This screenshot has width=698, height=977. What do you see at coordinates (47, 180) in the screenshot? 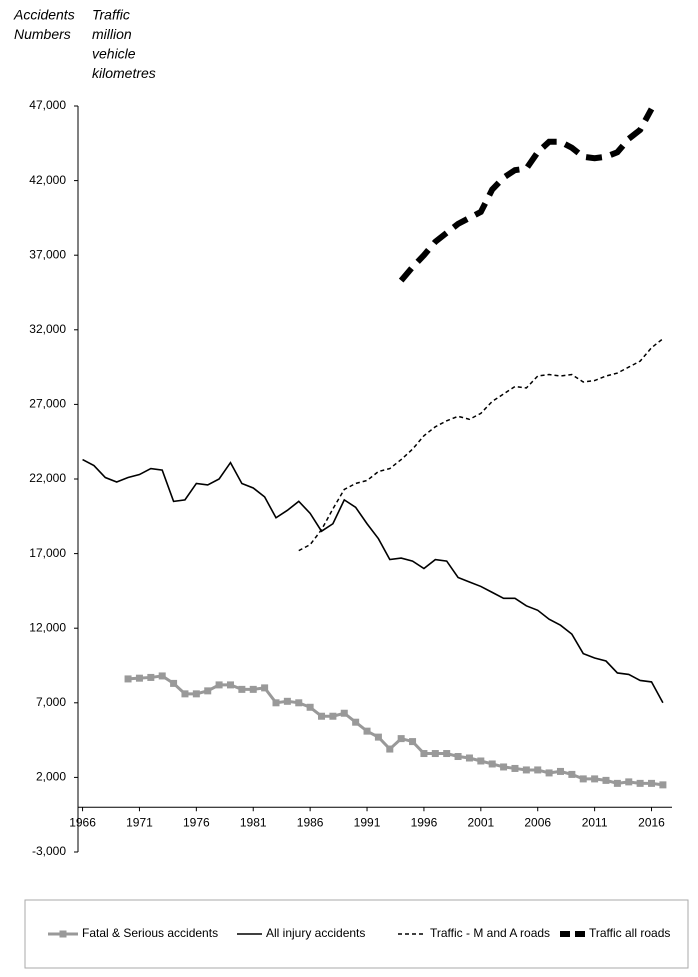
I see `y-tick-label: 42,000` at bounding box center [47, 180].